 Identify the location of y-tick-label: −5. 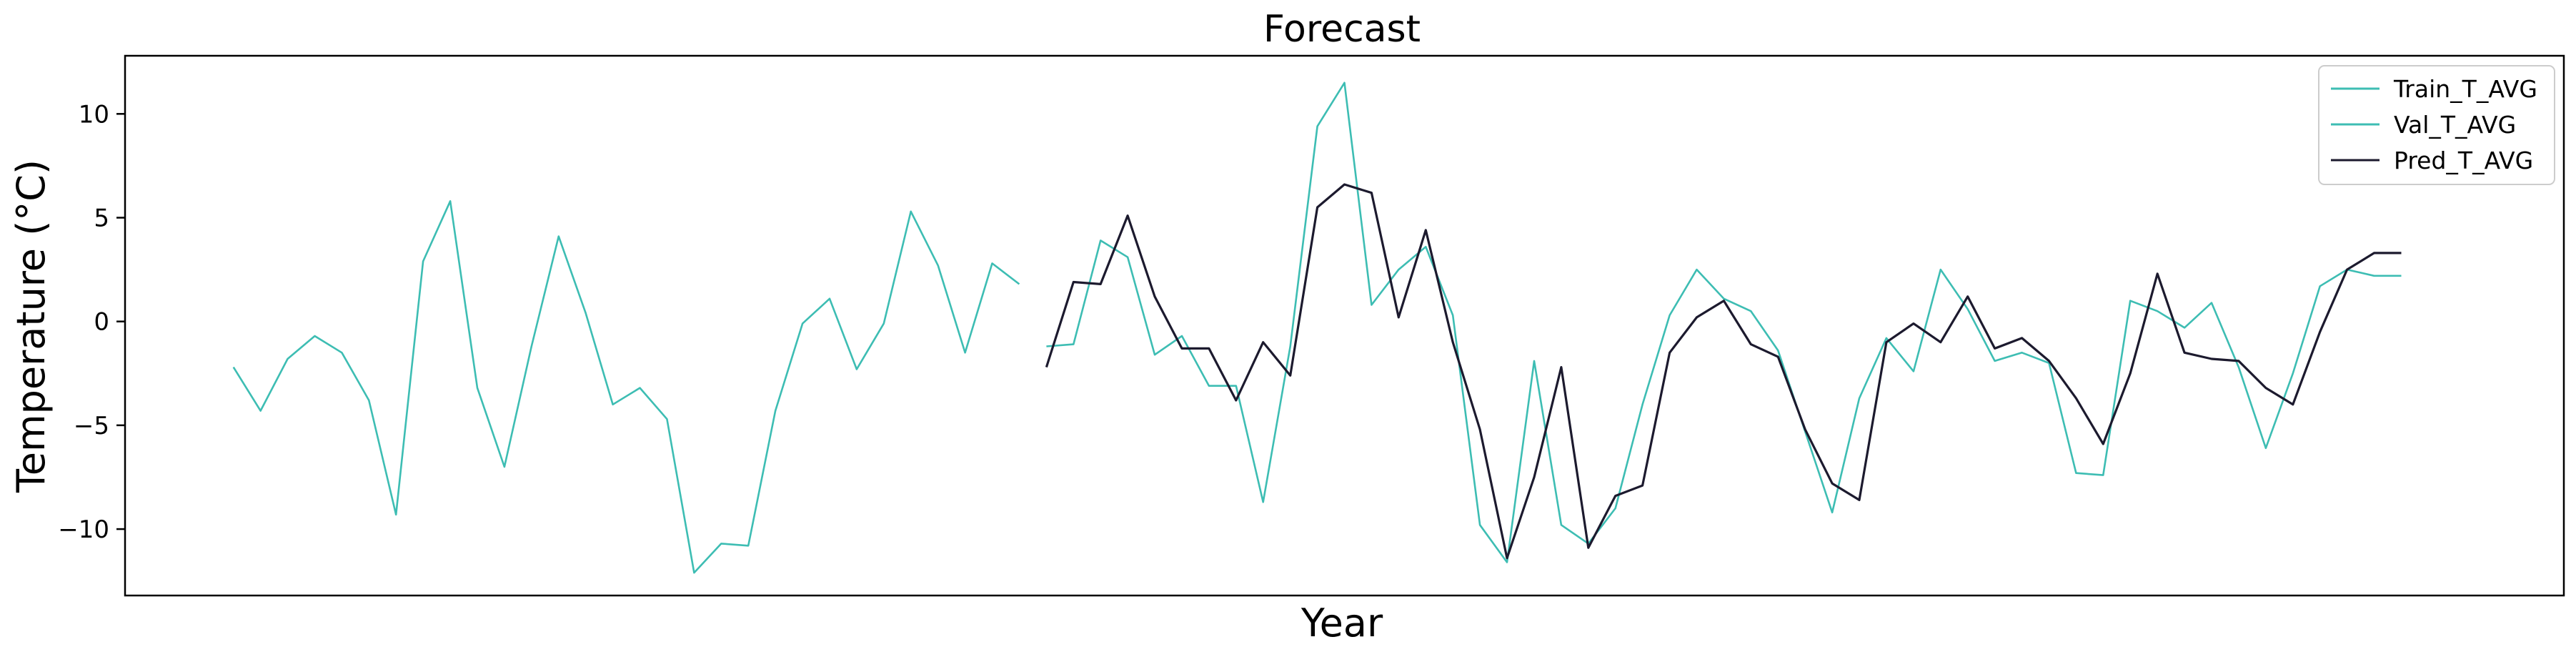
(91, 426).